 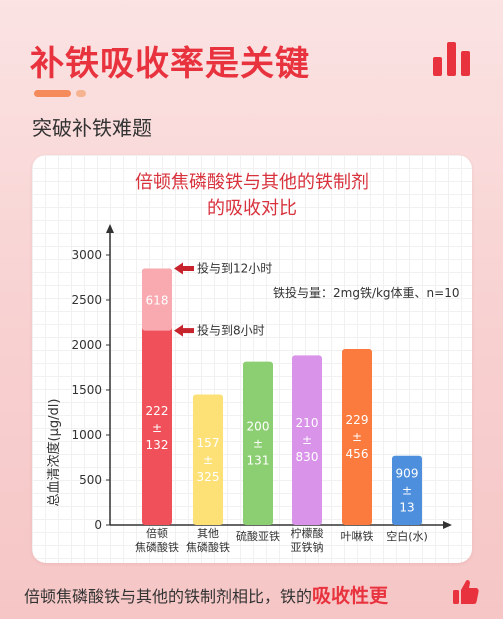 What do you see at coordinates (407, 536) in the screenshot?
I see `x-tick-label: 空白(水)` at bounding box center [407, 536].